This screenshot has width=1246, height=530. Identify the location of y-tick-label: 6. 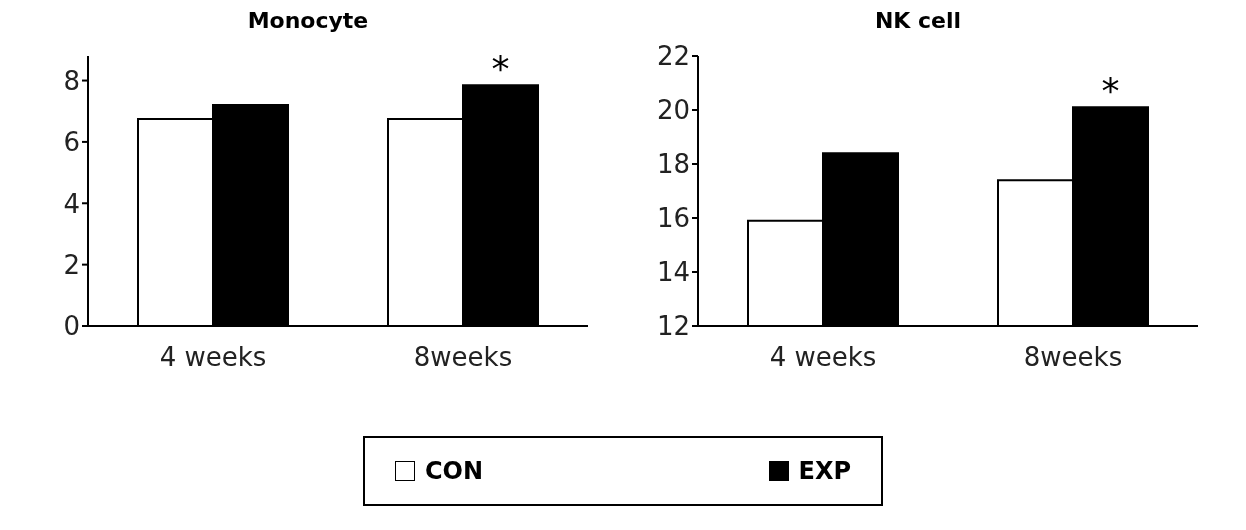
(71, 142).